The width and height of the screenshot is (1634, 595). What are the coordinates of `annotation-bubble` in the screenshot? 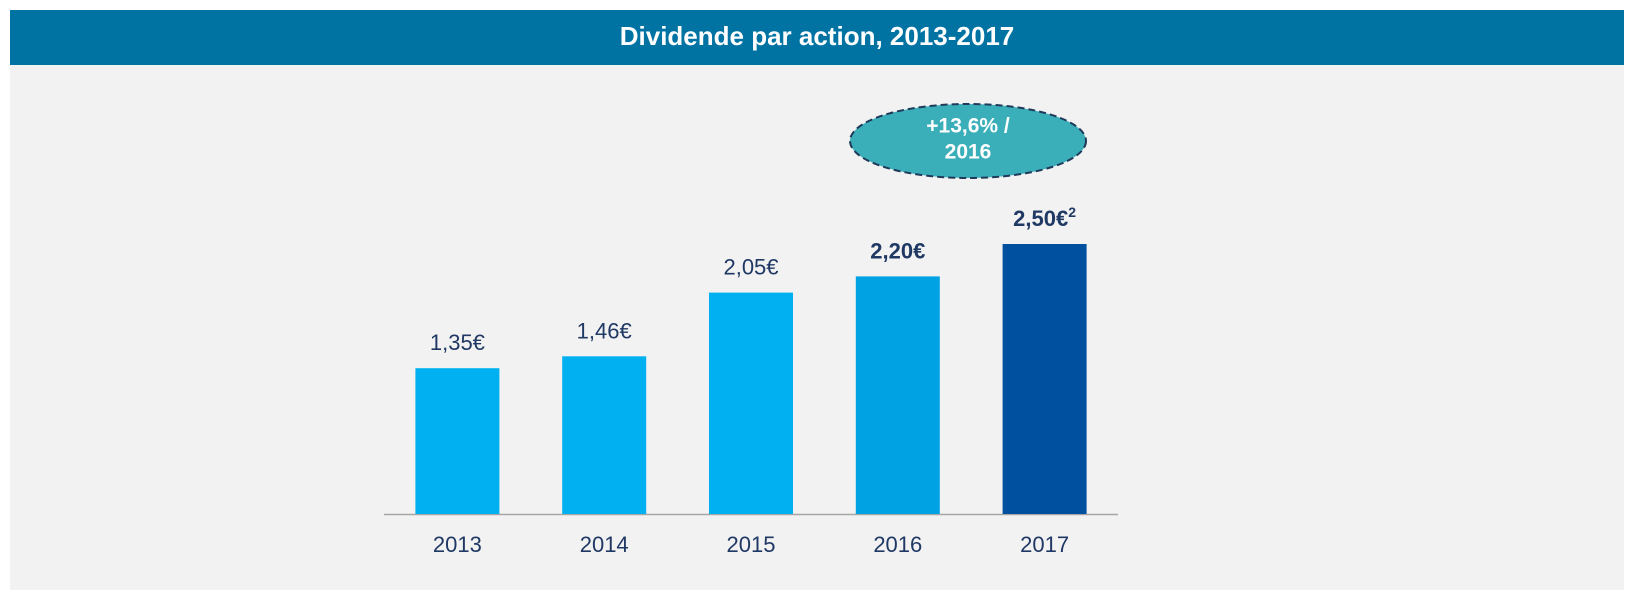 It's located at (968, 141).